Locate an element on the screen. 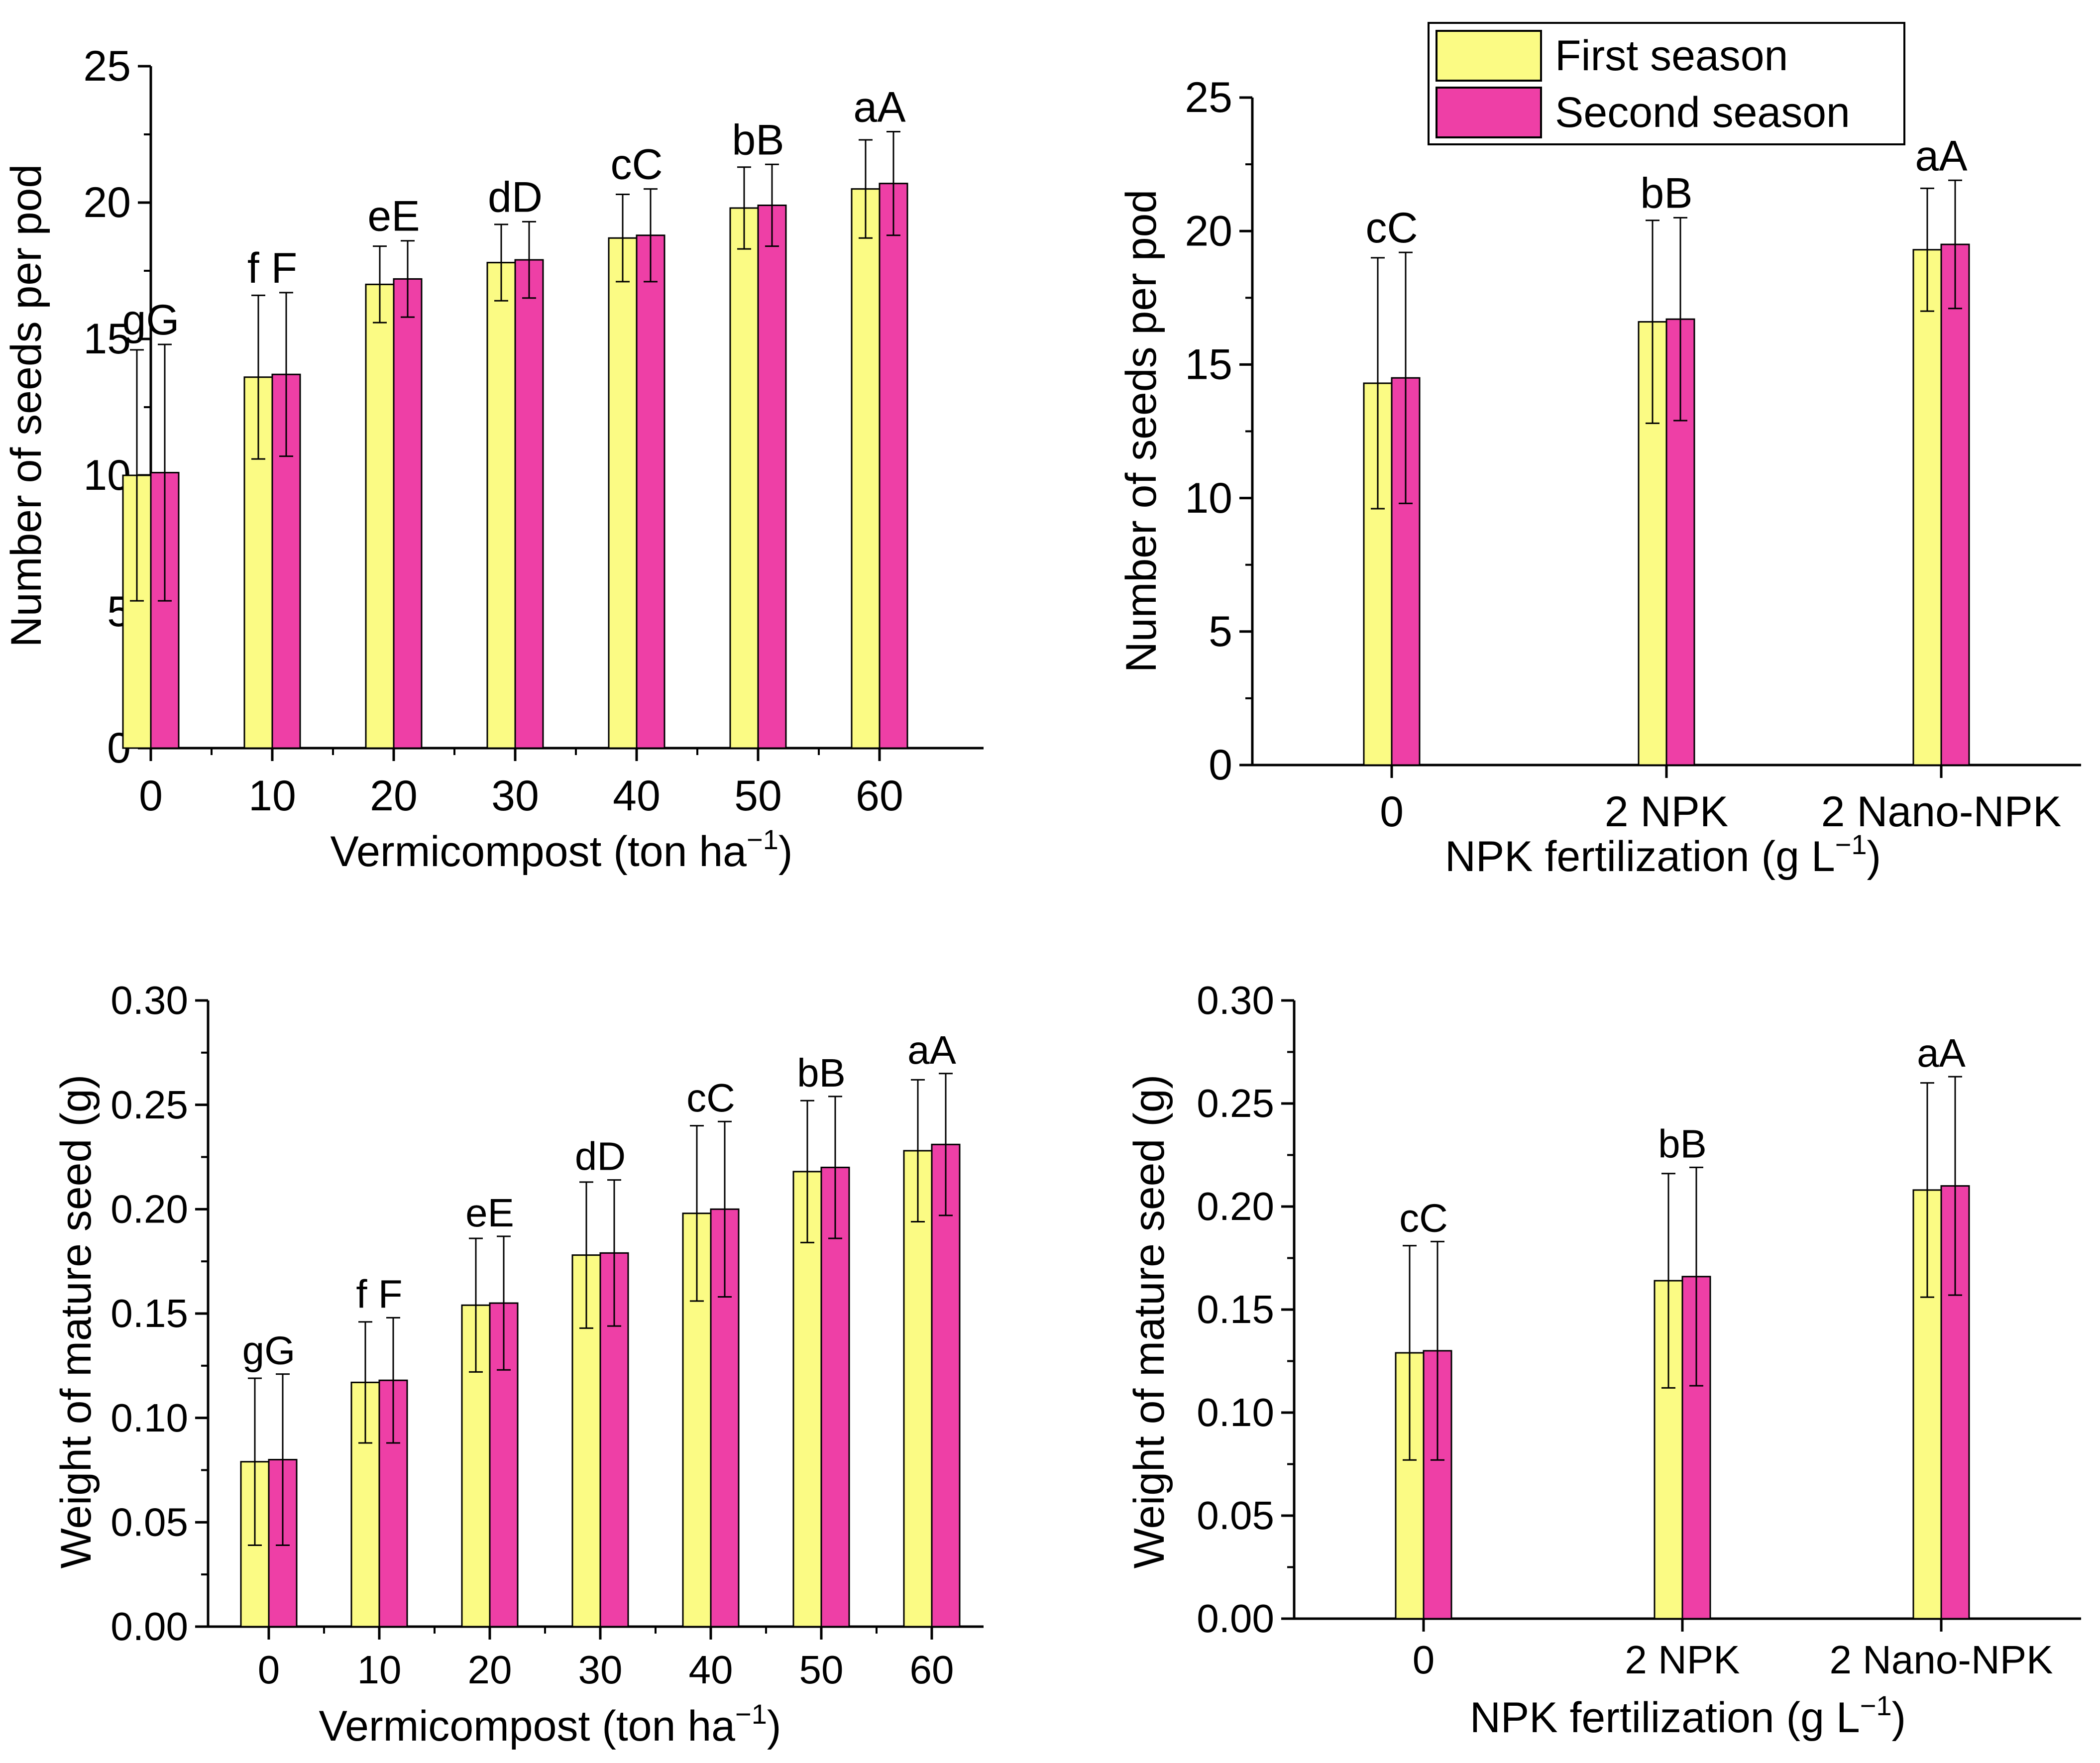  legend-label-first-season: First season is located at coordinates (1672, 55).